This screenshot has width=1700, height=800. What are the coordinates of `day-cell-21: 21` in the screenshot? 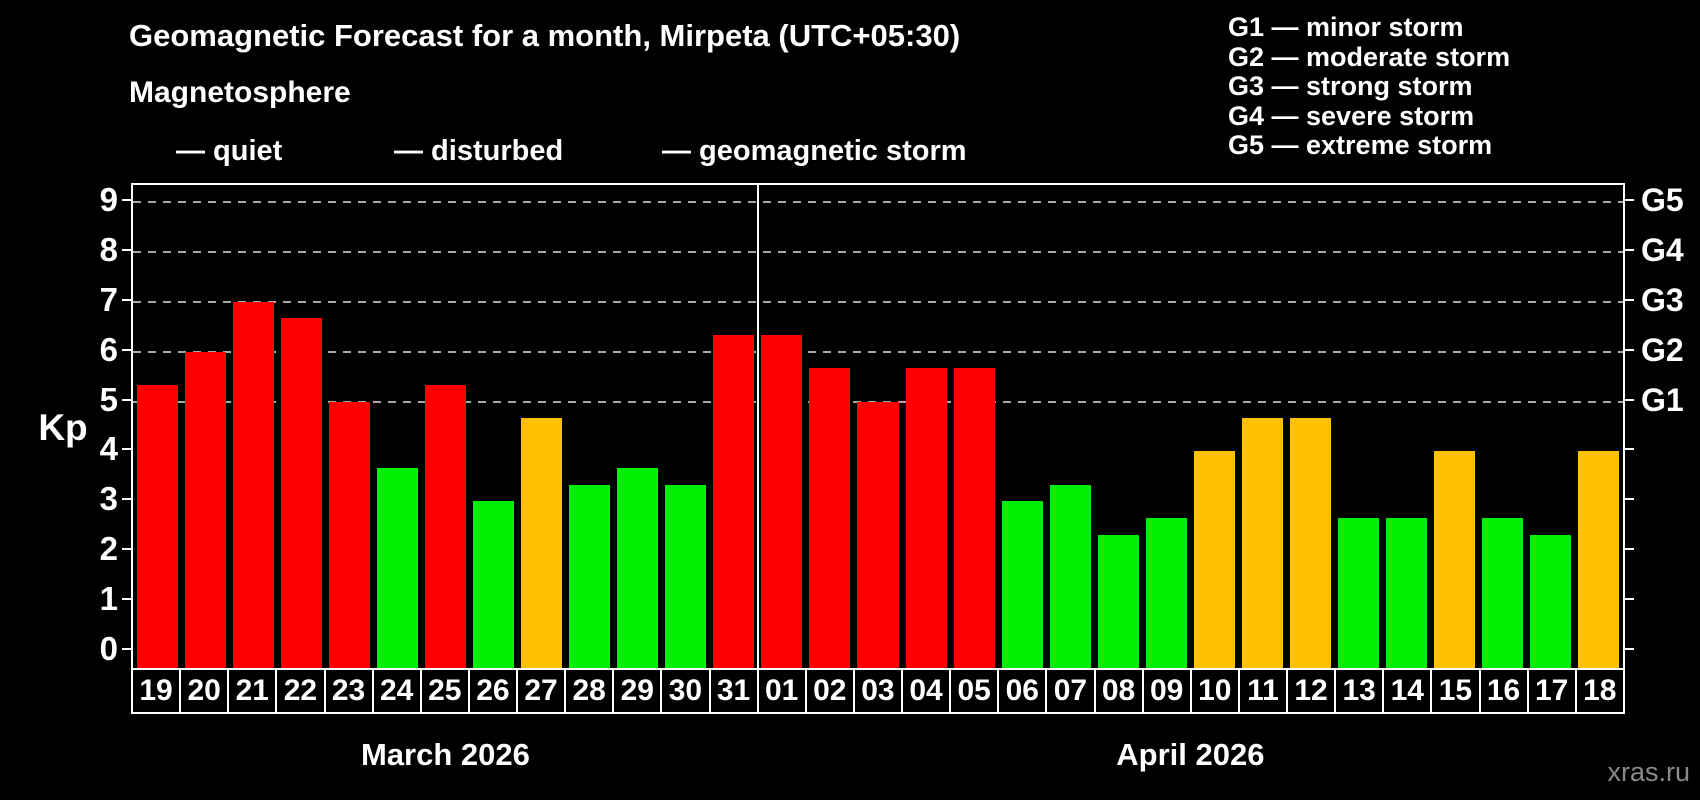 It's located at (252, 691).